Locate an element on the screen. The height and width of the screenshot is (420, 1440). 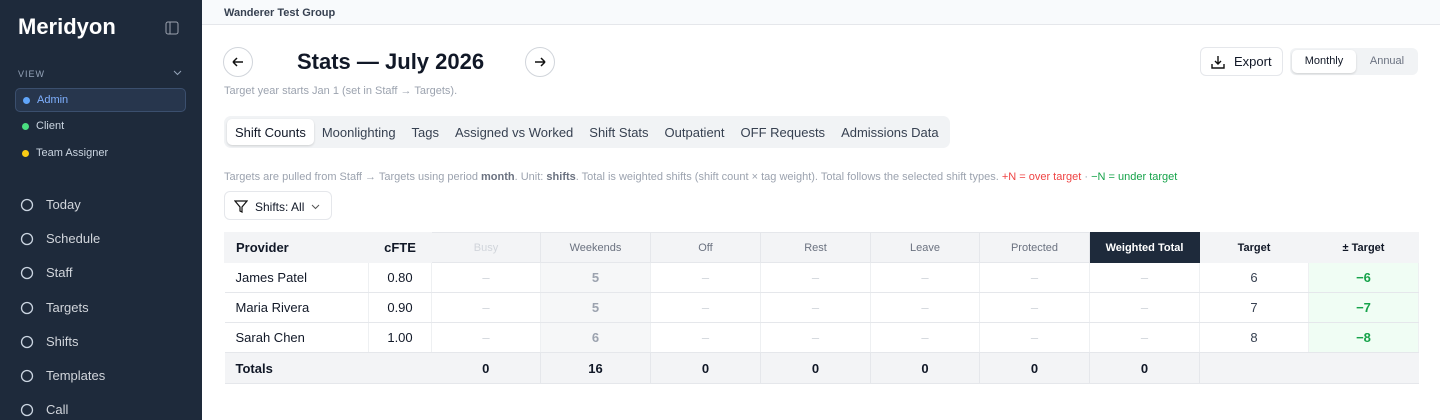
export-button: Export is located at coordinates (1241, 61).